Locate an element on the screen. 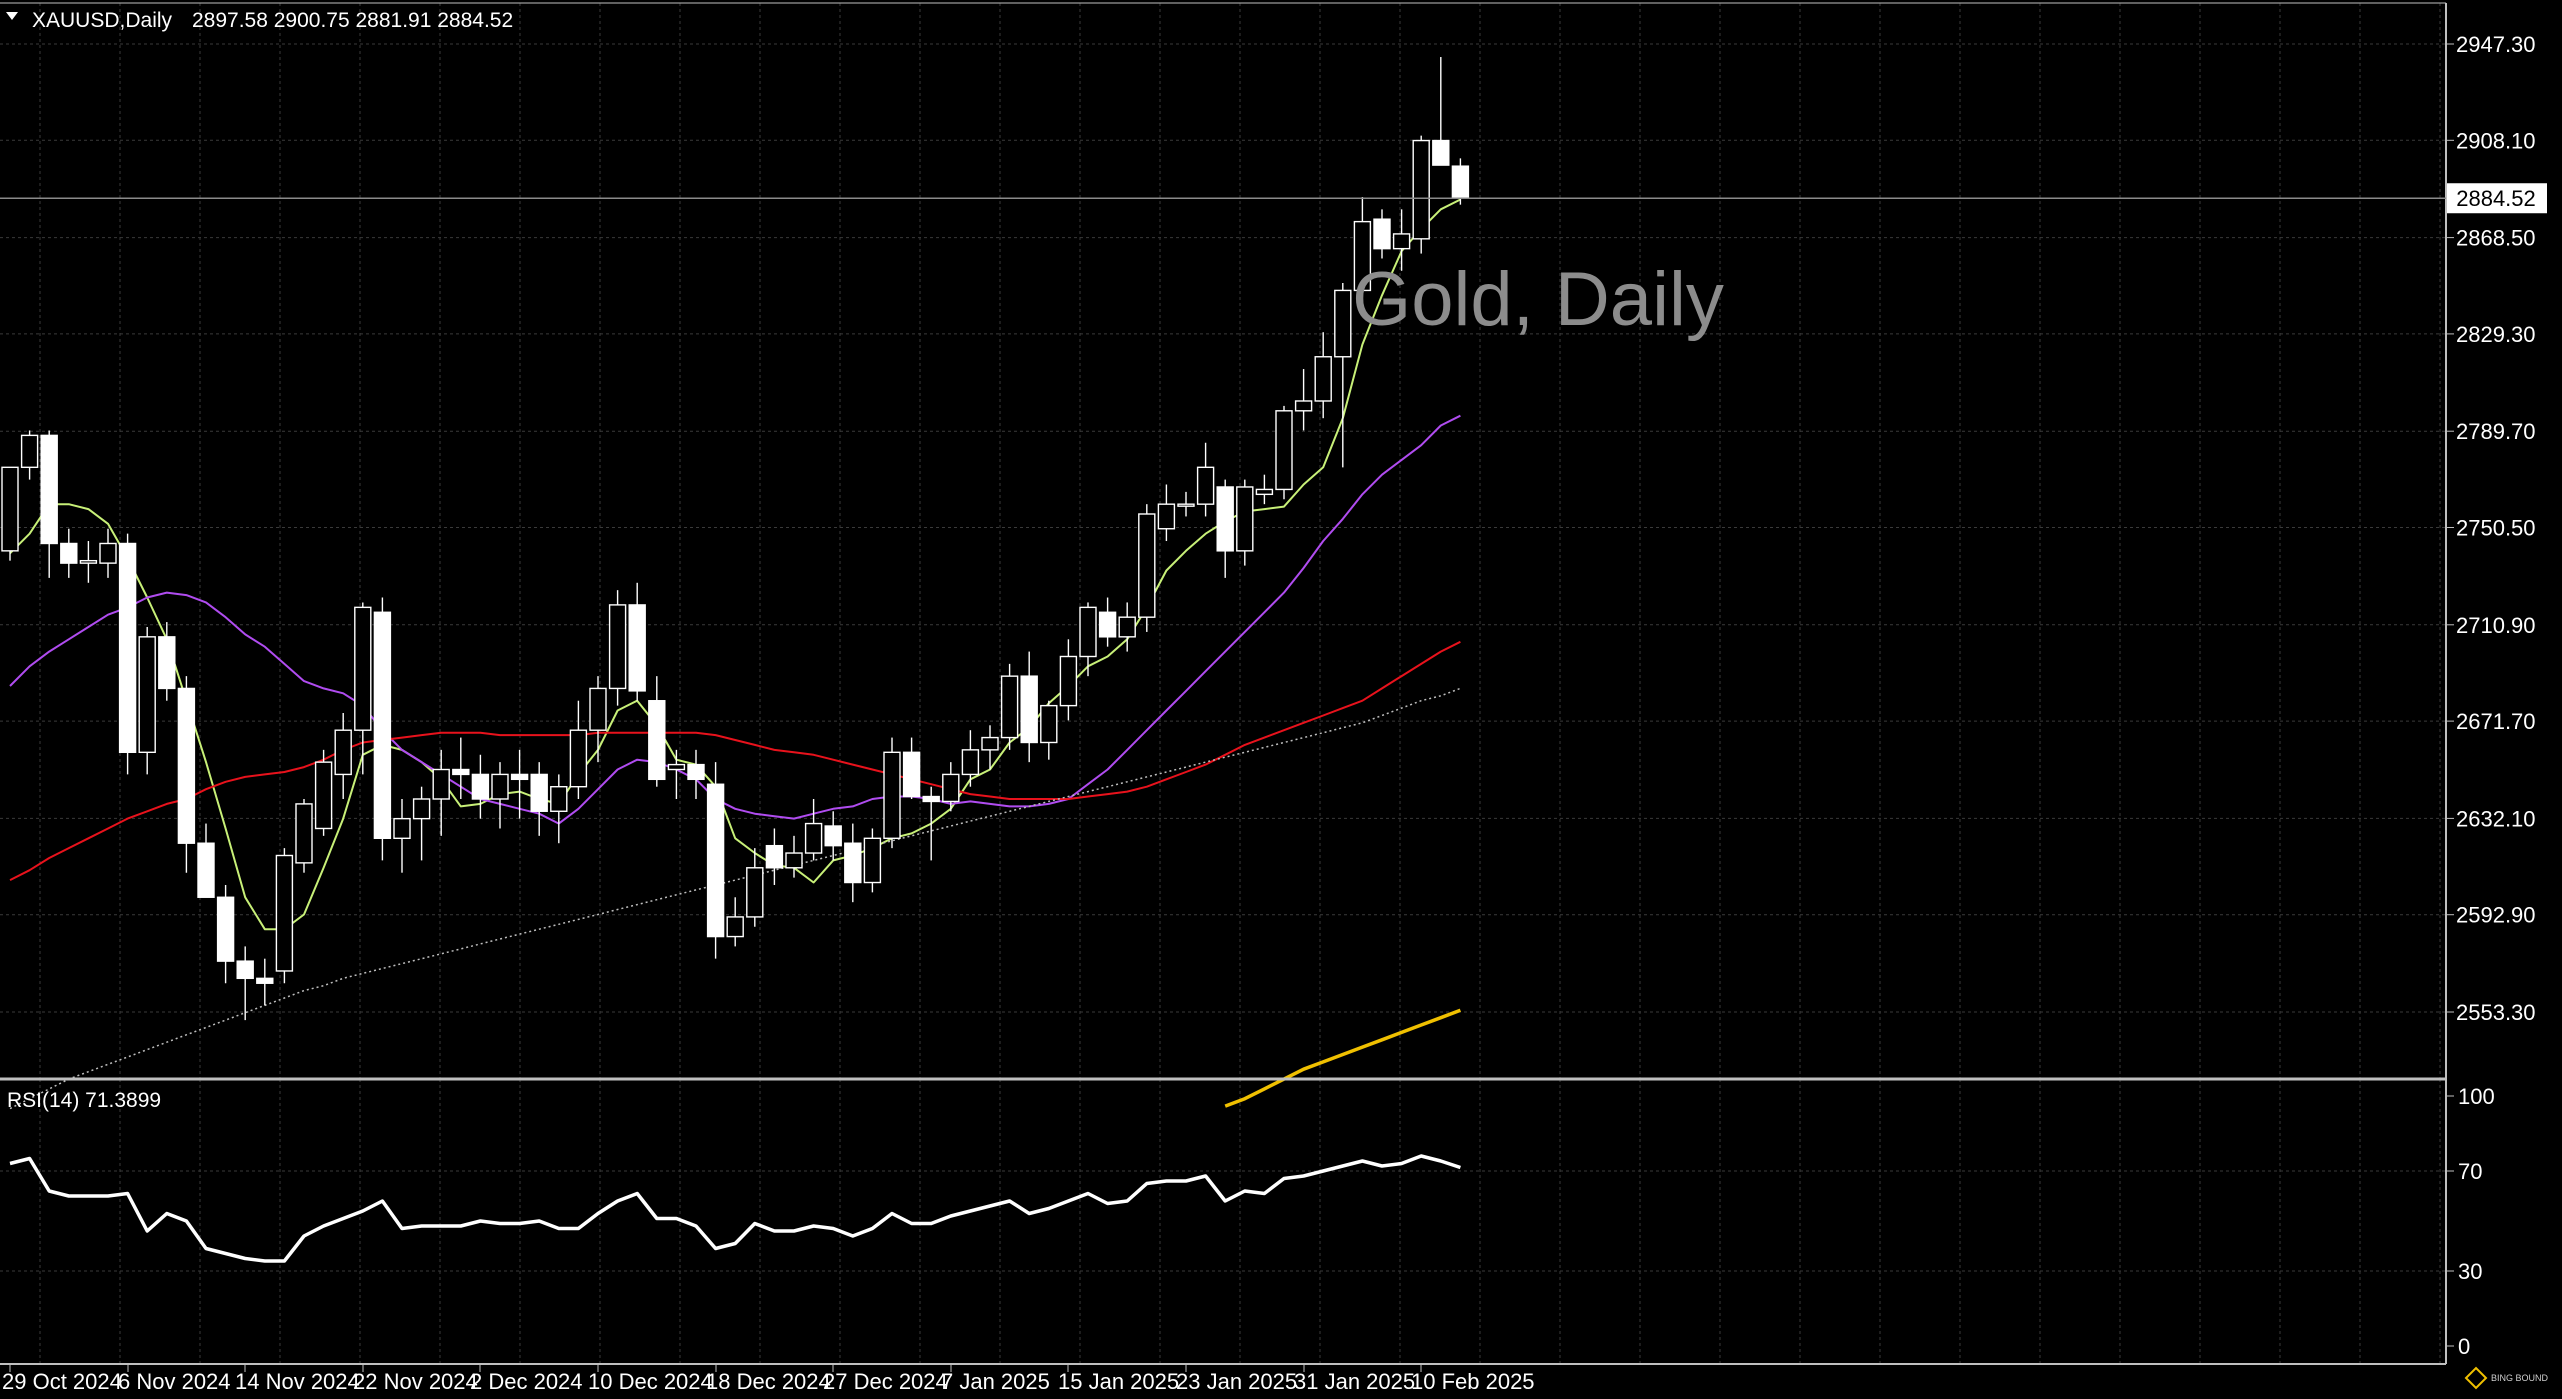 This screenshot has height=1399, width=2562. rsi-tick-label: 30 is located at coordinates (2470, 1271).